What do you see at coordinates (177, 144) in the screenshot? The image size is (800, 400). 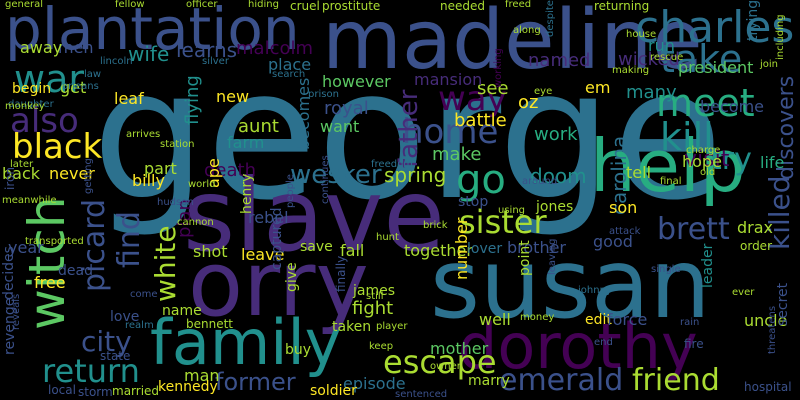 I see `word-station: station` at bounding box center [177, 144].